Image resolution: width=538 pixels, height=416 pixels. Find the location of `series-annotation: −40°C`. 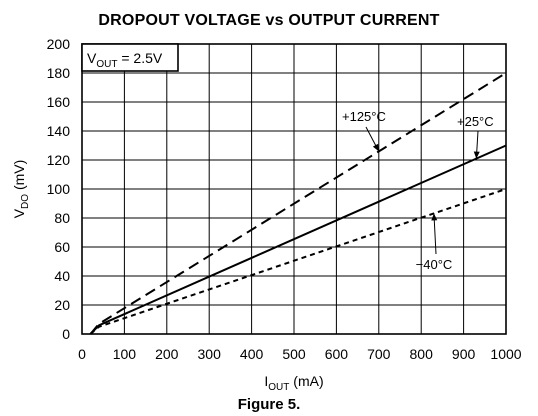

series-annotation: −40°C is located at coordinates (434, 264).